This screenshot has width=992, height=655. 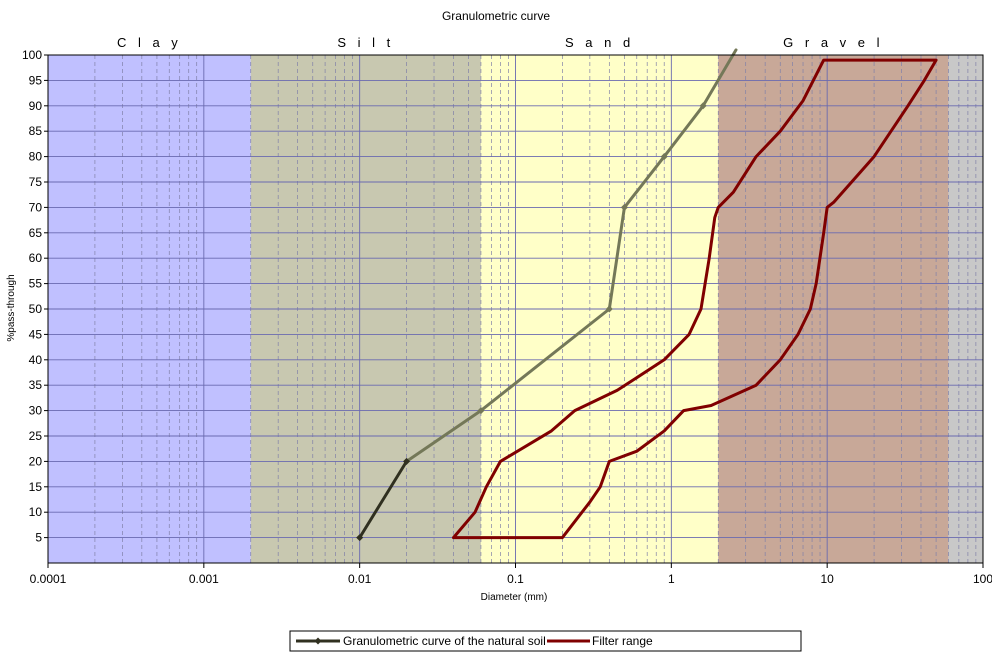 What do you see at coordinates (365, 42) in the screenshot?
I see `zone-label: S i l t` at bounding box center [365, 42].